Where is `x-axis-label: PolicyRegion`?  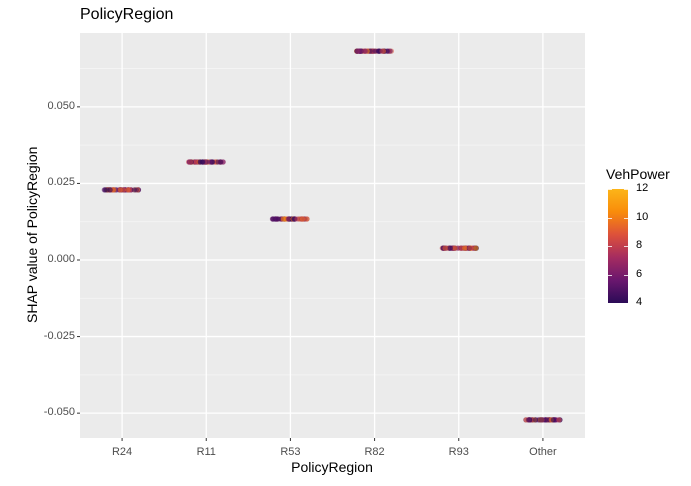
x-axis-label: PolicyRegion is located at coordinates (332, 467).